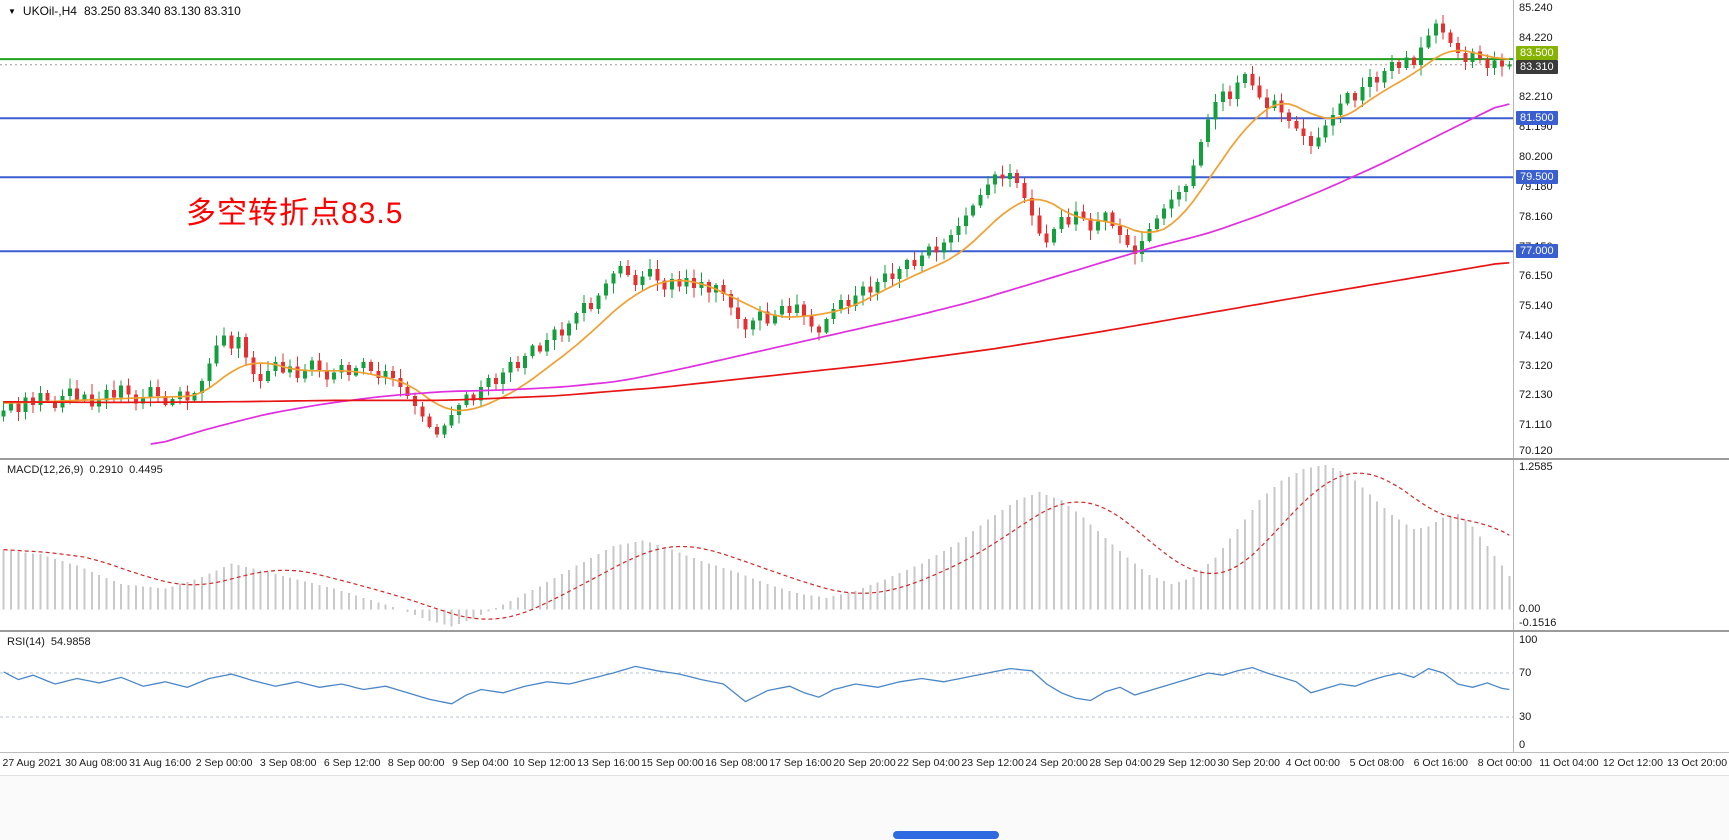 This screenshot has width=1729, height=840. I want to click on rsi-axis-label: 30, so click(1525, 717).